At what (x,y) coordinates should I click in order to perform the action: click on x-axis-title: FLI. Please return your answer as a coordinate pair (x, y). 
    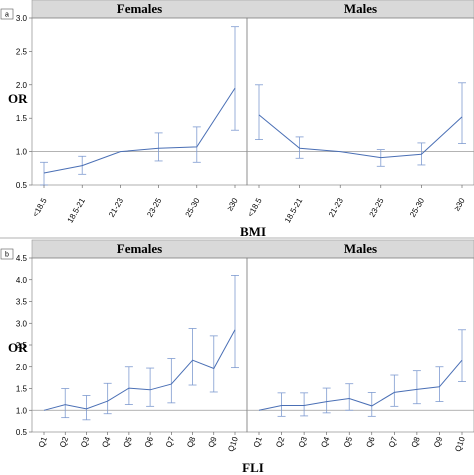
    Looking at the image, I should click on (253, 467).